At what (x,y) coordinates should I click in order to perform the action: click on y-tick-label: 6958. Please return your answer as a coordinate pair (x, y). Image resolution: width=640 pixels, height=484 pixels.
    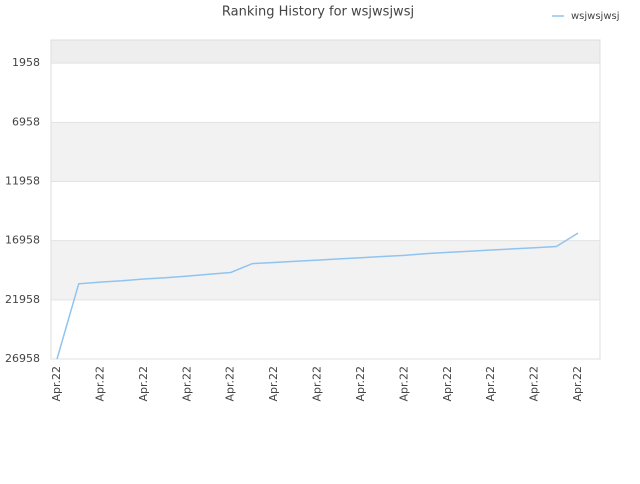
    Looking at the image, I should click on (26, 121).